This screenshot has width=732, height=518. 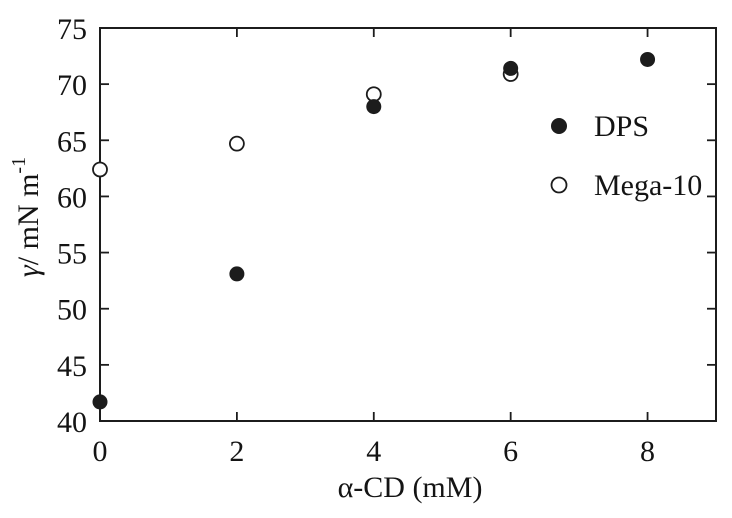 What do you see at coordinates (621, 126) in the screenshot?
I see `legend-label-dps: DPS` at bounding box center [621, 126].